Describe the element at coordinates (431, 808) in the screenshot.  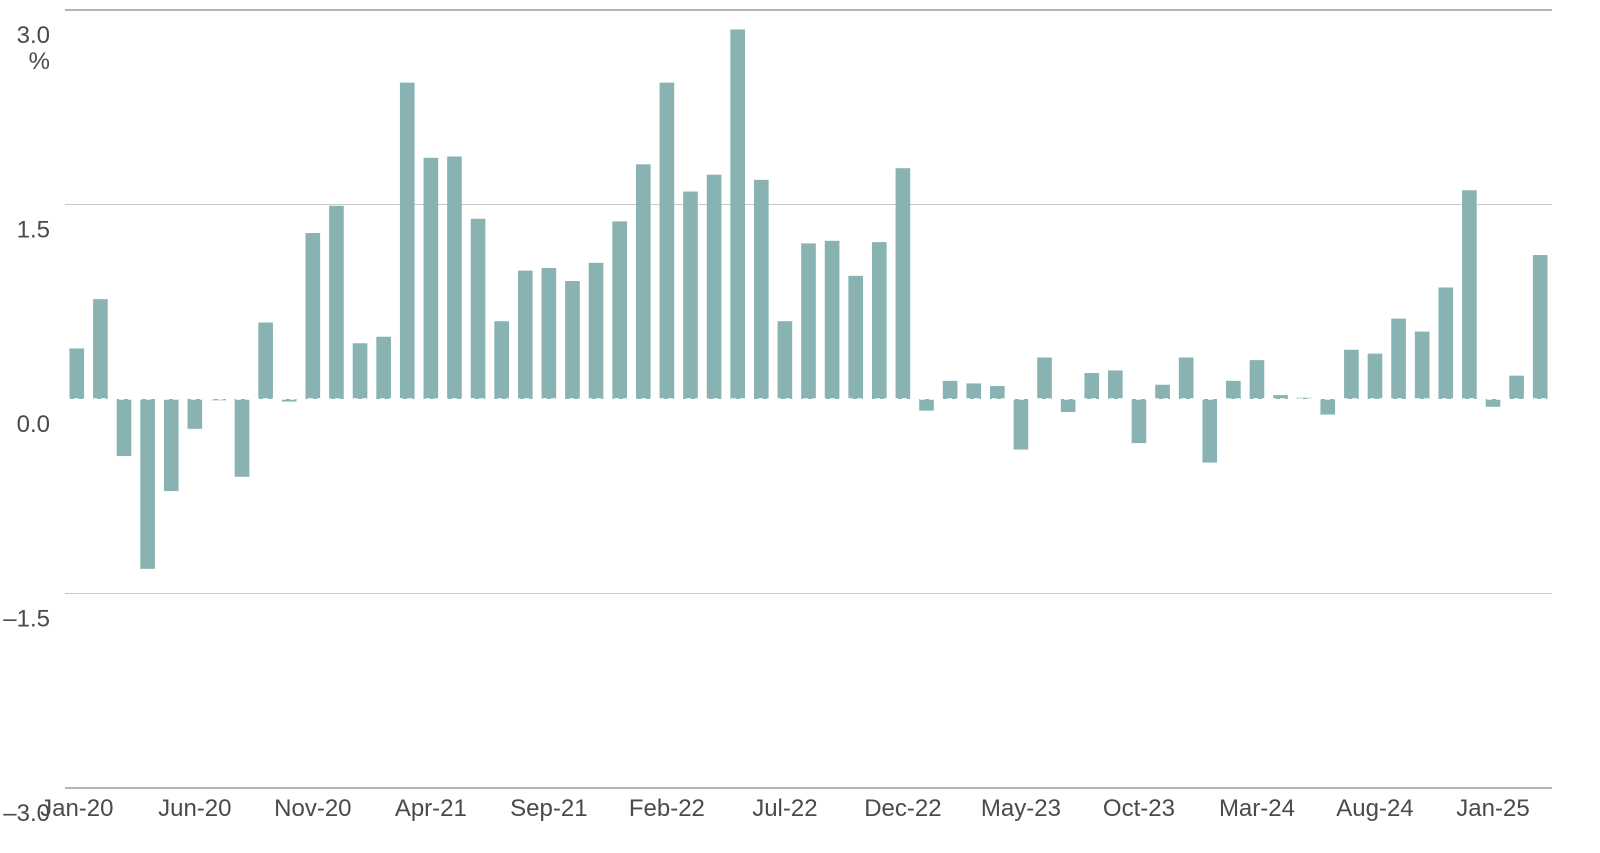
I see `x-tick-label: Apr-21` at that location.